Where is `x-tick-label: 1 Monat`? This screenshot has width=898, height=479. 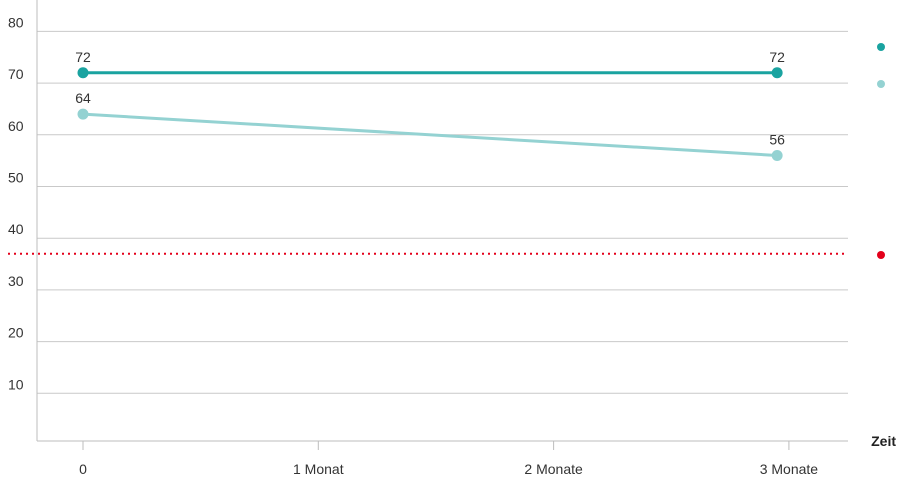
x-tick-label: 1 Monat is located at coordinates (318, 469).